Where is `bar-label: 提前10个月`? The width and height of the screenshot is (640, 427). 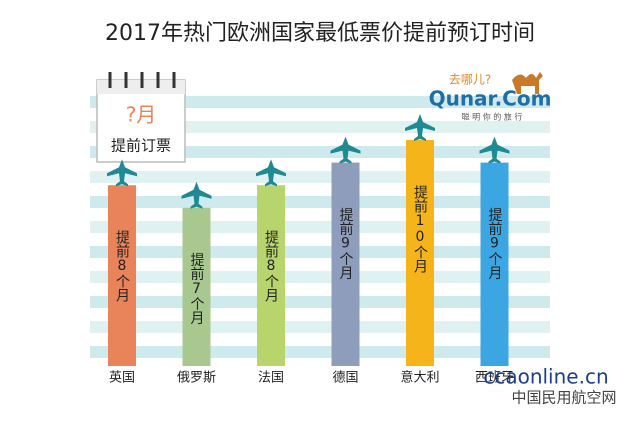
bar-label: 提前10个月 is located at coordinates (420, 229).